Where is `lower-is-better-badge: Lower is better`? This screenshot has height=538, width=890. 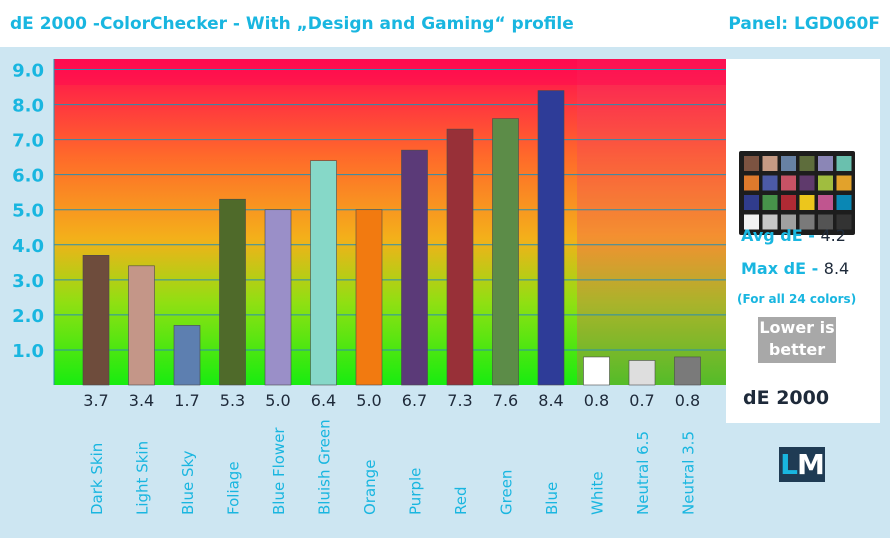
lower-is-better-badge: Lower is better is located at coordinates (797, 340).